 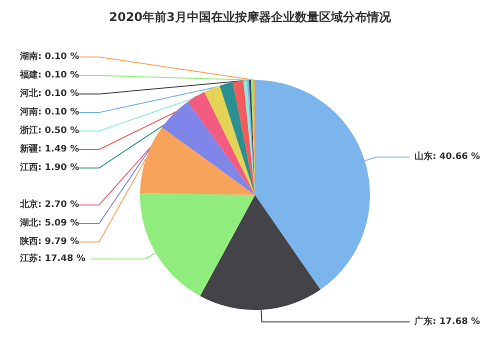 What do you see at coordinates (447, 321) in the screenshot?
I see `slice-label: 广东: 17.68 %` at bounding box center [447, 321].